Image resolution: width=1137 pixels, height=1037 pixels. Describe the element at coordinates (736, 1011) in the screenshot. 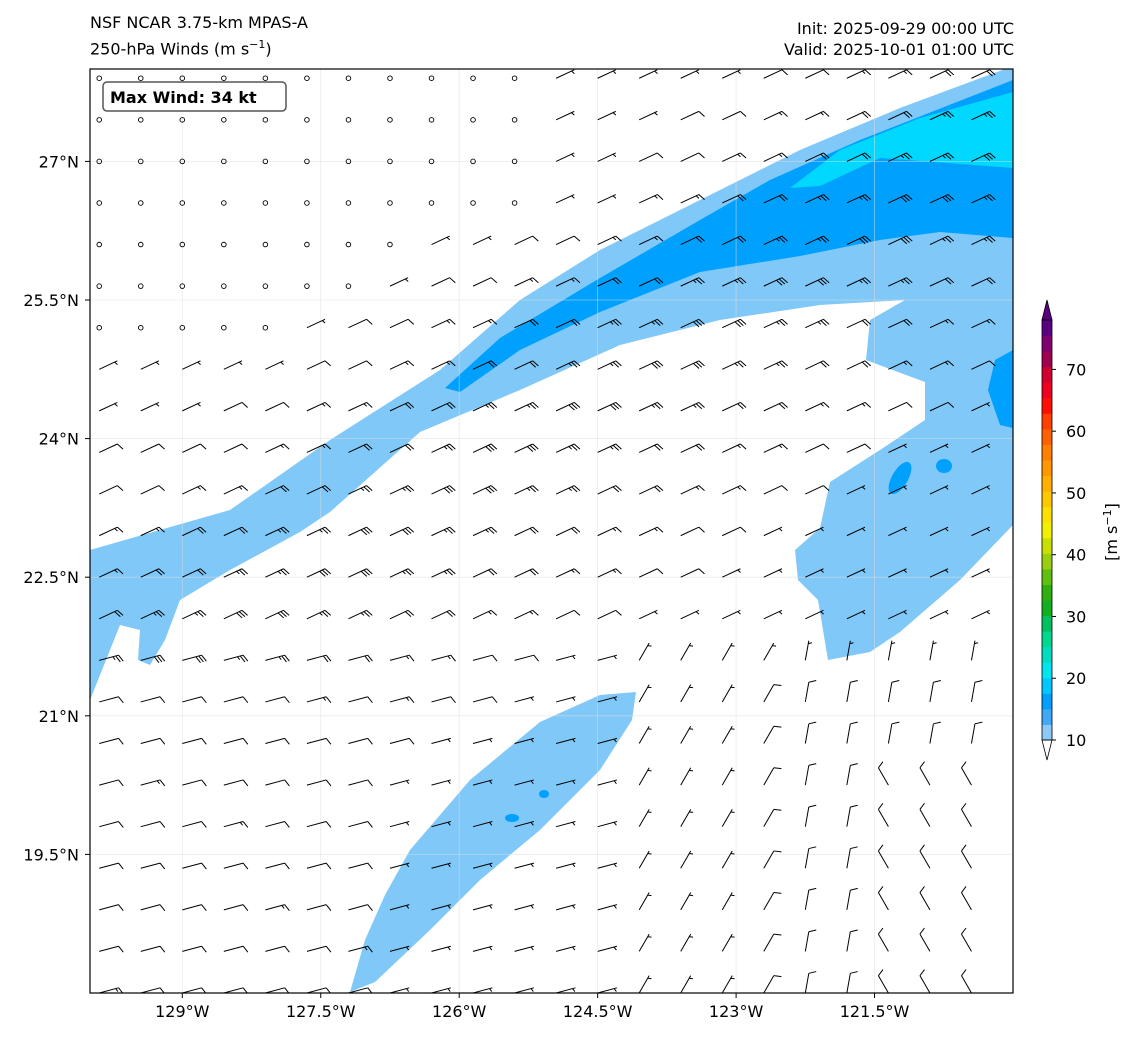

I see `lon-tick-label: 123°W` at that location.